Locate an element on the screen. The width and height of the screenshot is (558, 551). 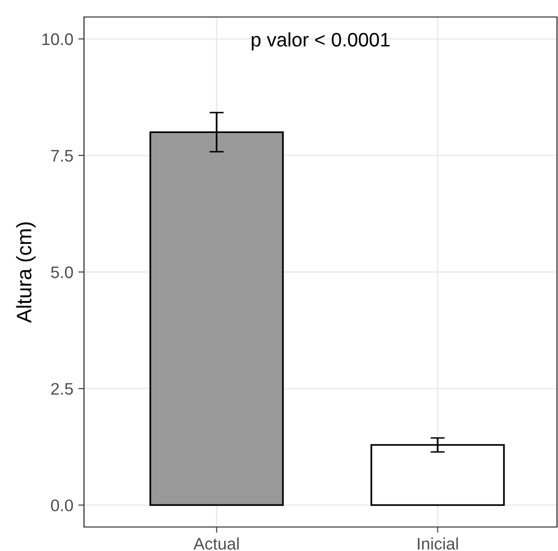
y-tick-label: 5.0 is located at coordinates (62, 272).